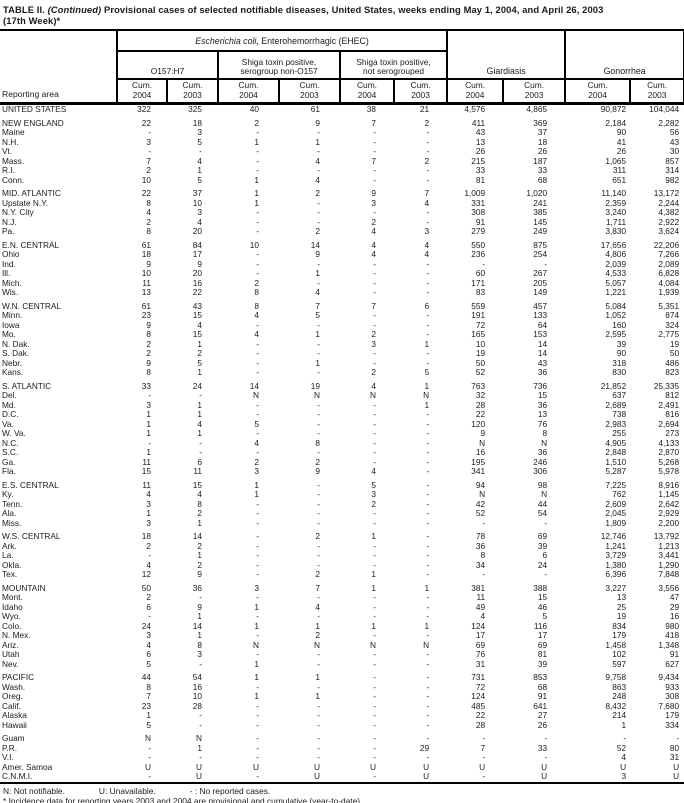 This screenshot has height=803, width=684. Describe the element at coordinates (13, 372) in the screenshot. I see `reporting-area-cell: Kans.` at that location.